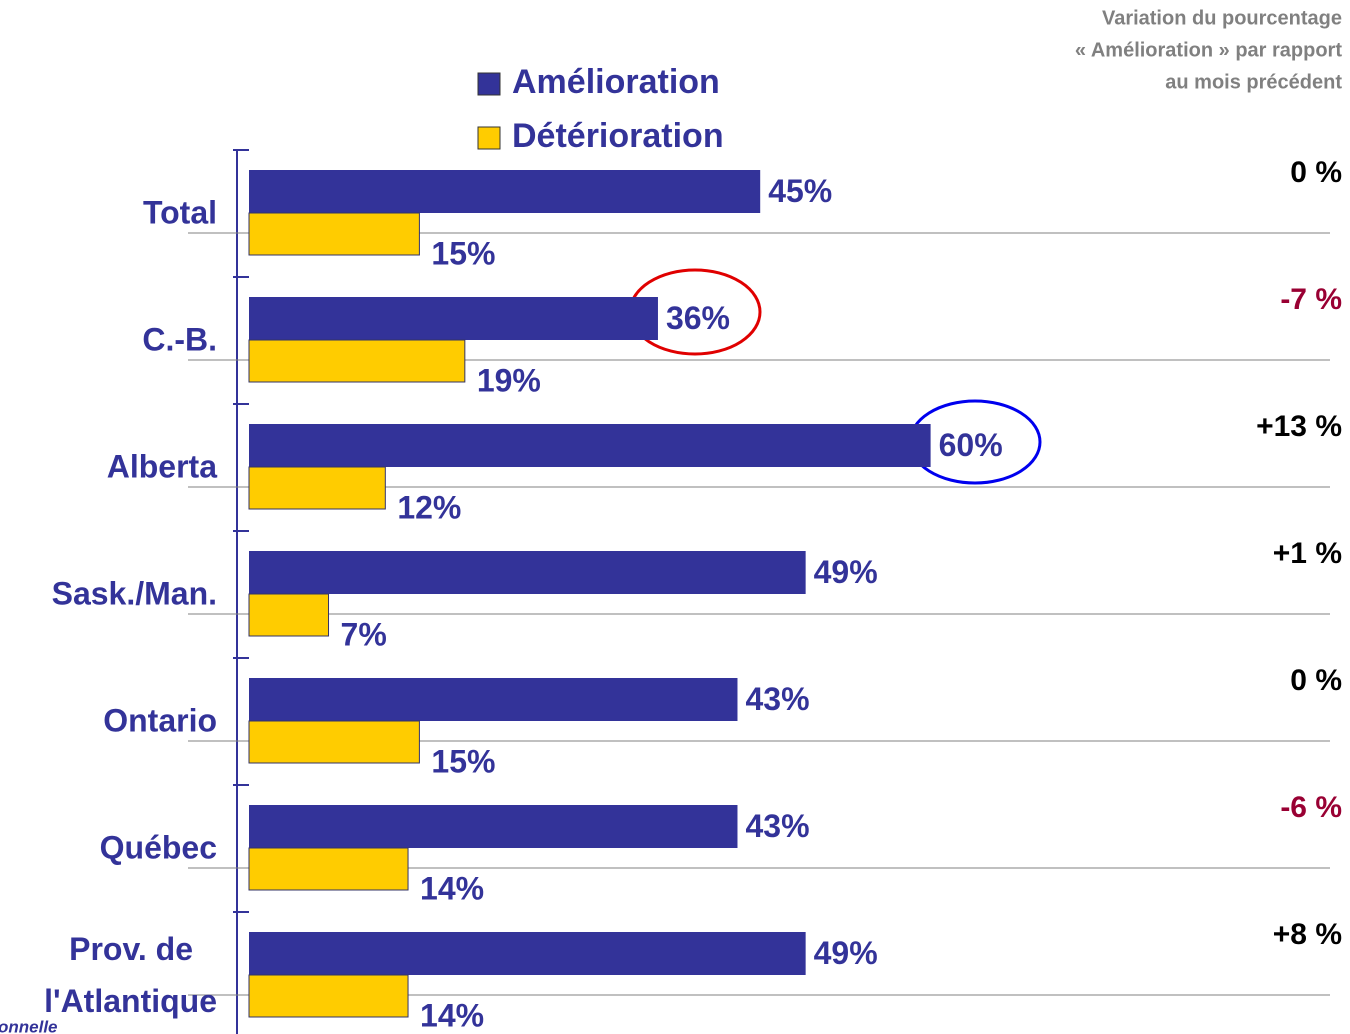 The image size is (1350, 1034). Describe the element at coordinates (364, 634) in the screenshot. I see `value-label: 7%` at that location.